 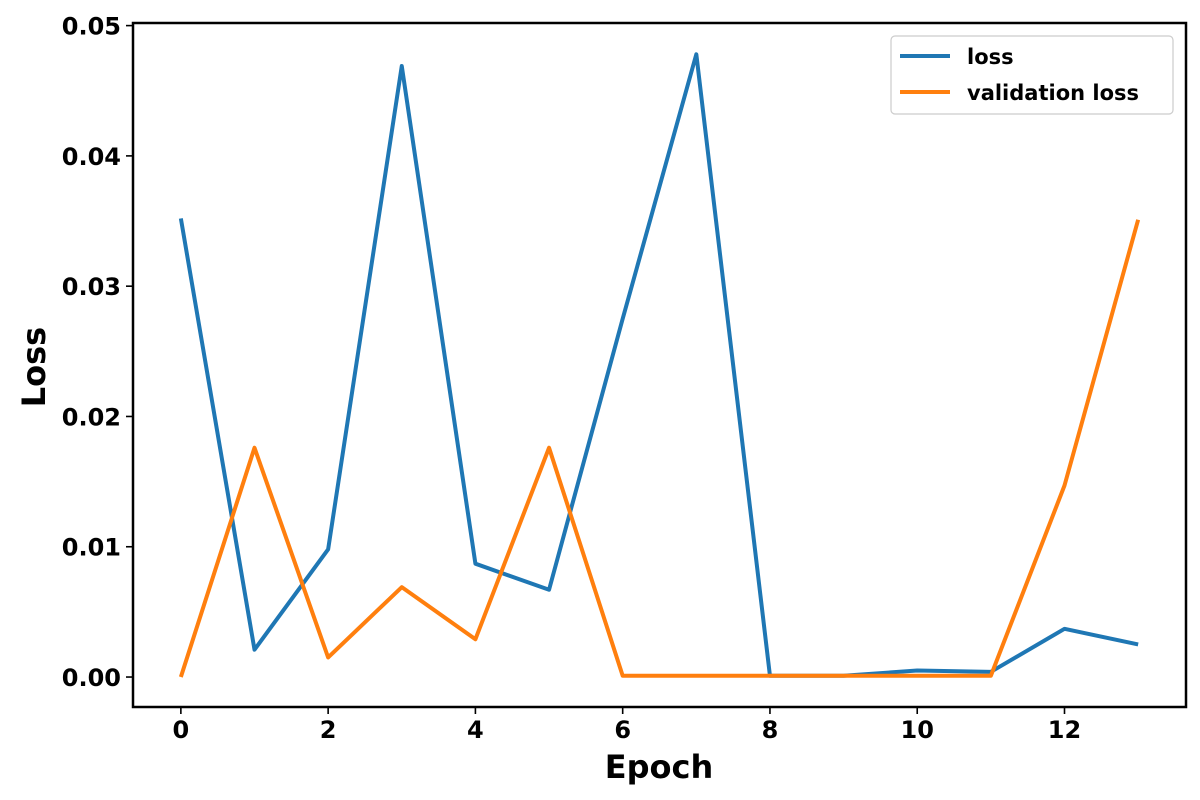 What do you see at coordinates (622, 730) in the screenshot?
I see `x-tick-label: 6` at bounding box center [622, 730].